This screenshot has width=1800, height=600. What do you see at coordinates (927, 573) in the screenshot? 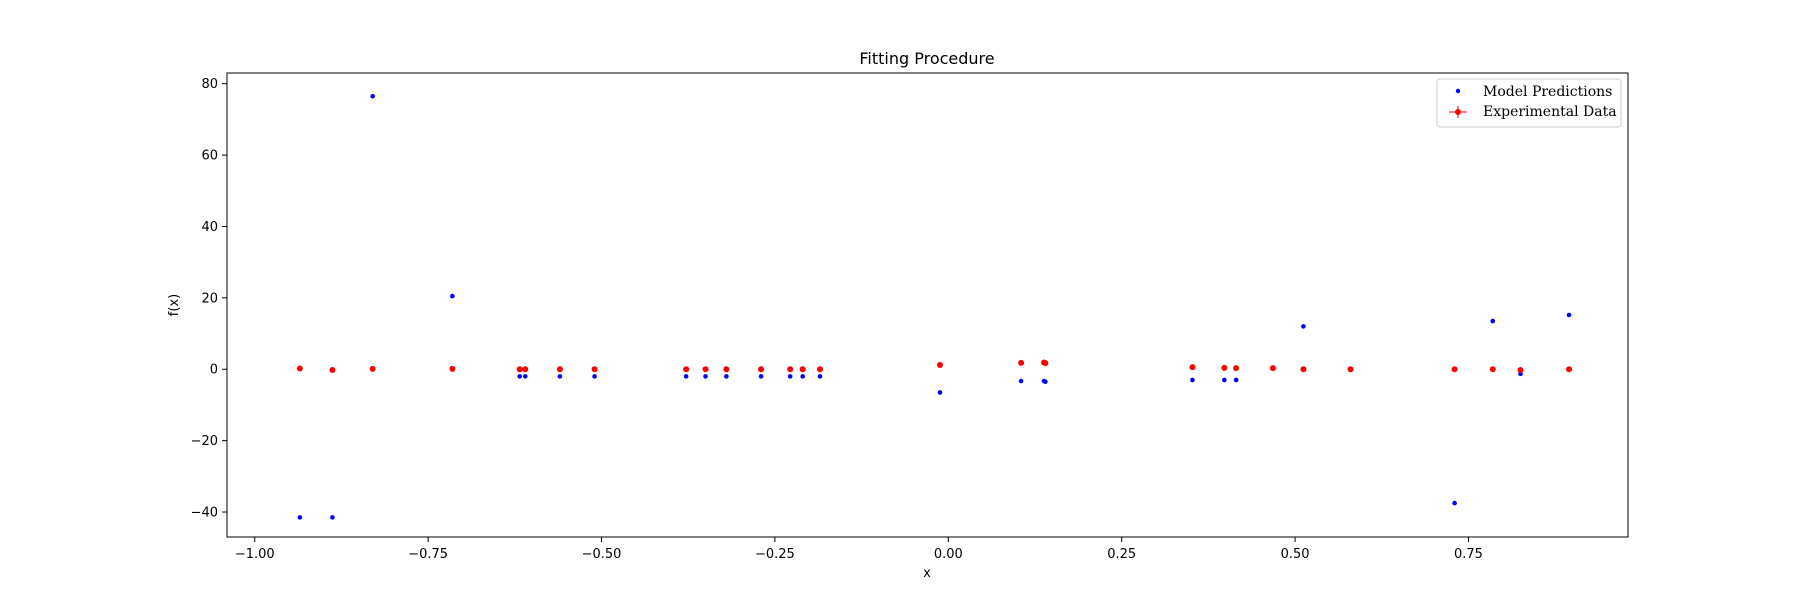
I see `x-axis-label: x` at bounding box center [927, 573].